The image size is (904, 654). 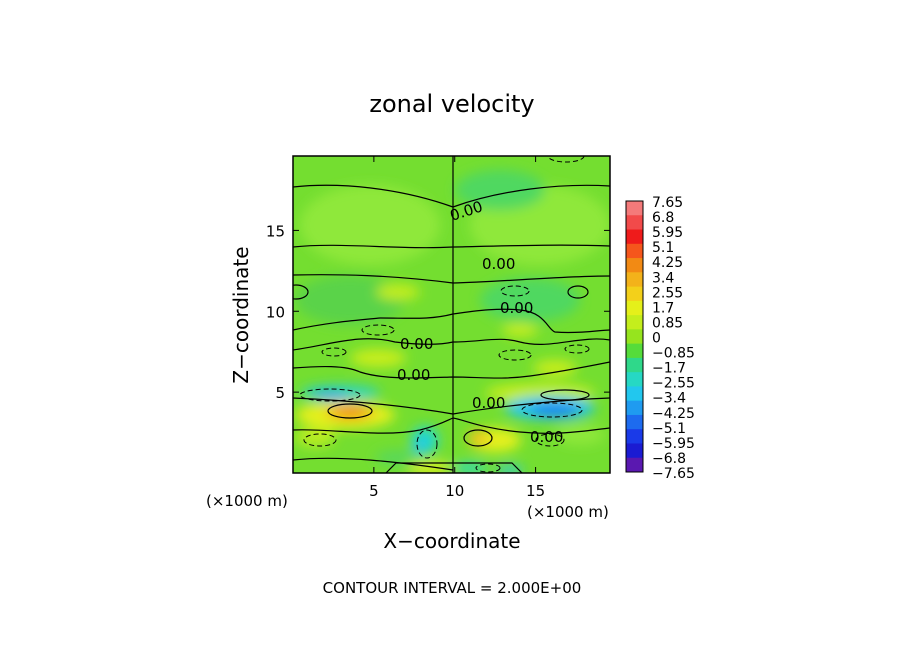 What do you see at coordinates (667, 323) in the screenshot?
I see `colorbar-label: 0.85` at bounding box center [667, 323].